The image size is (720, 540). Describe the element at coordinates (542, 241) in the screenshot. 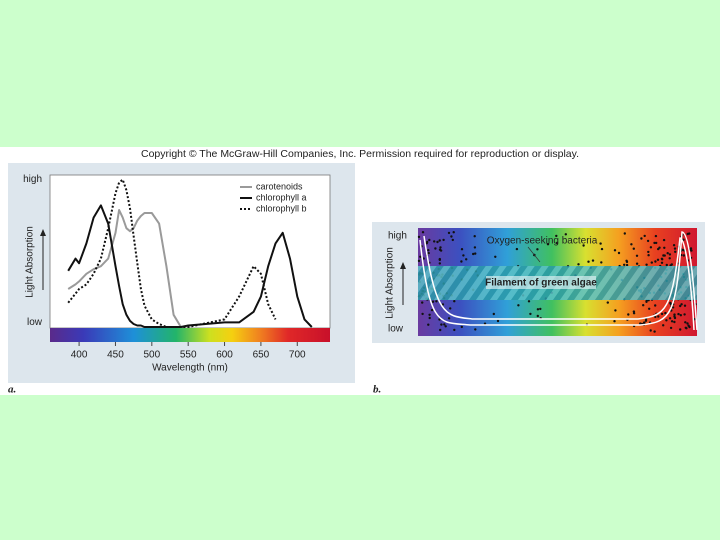

I see `bacteria-label: Oxygen-seeking bacteria` at that location.